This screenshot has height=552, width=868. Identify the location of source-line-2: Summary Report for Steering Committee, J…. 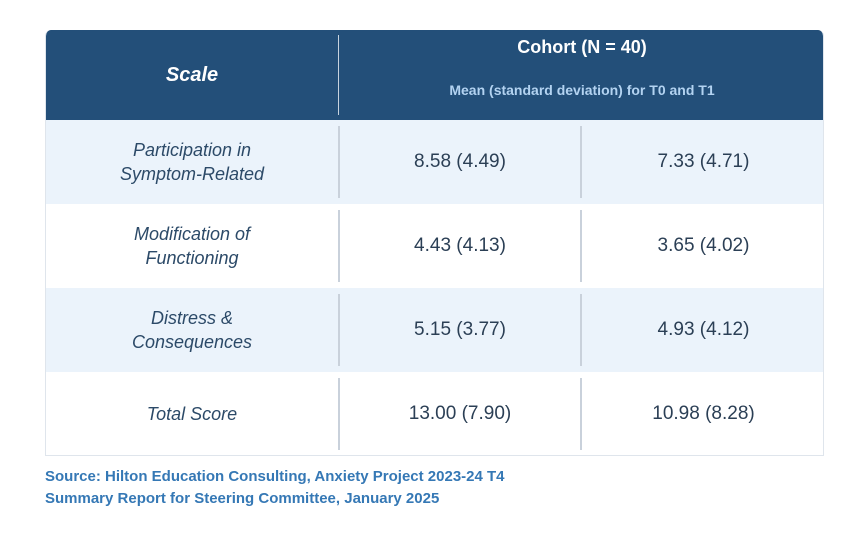
(242, 498).